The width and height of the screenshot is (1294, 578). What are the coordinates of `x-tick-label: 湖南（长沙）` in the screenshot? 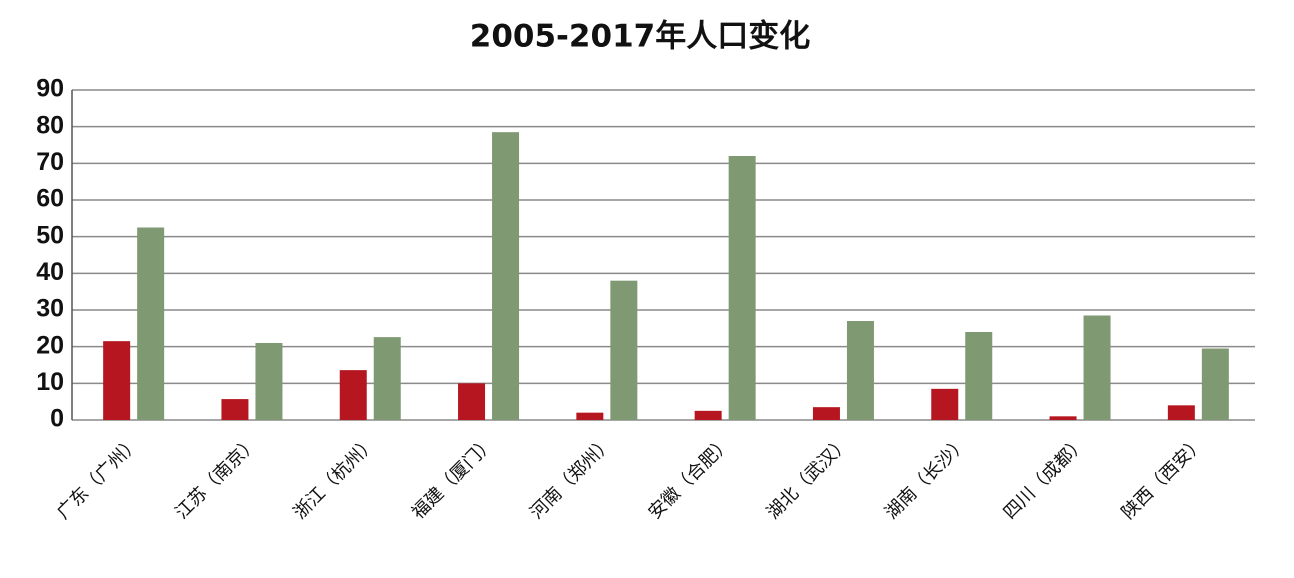 It's located at (926, 477).